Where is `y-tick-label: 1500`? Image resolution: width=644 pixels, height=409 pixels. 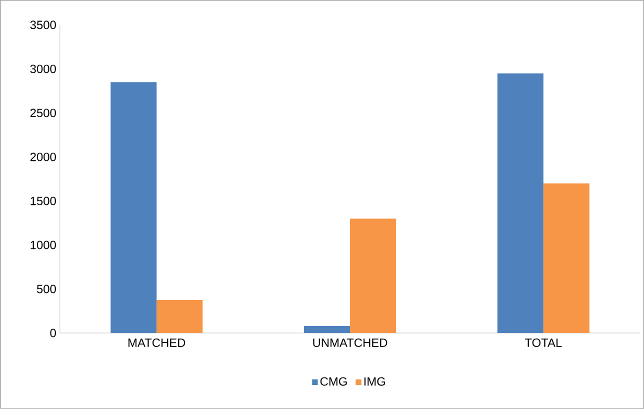
y-tick-label: 1500 is located at coordinates (43, 201).